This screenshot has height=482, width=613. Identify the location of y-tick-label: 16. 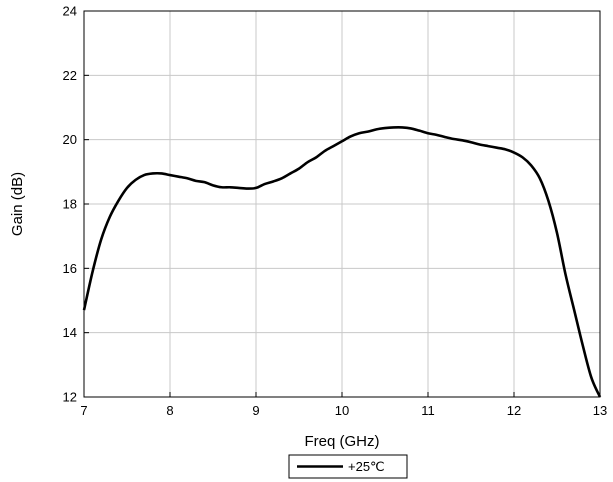
(70, 268).